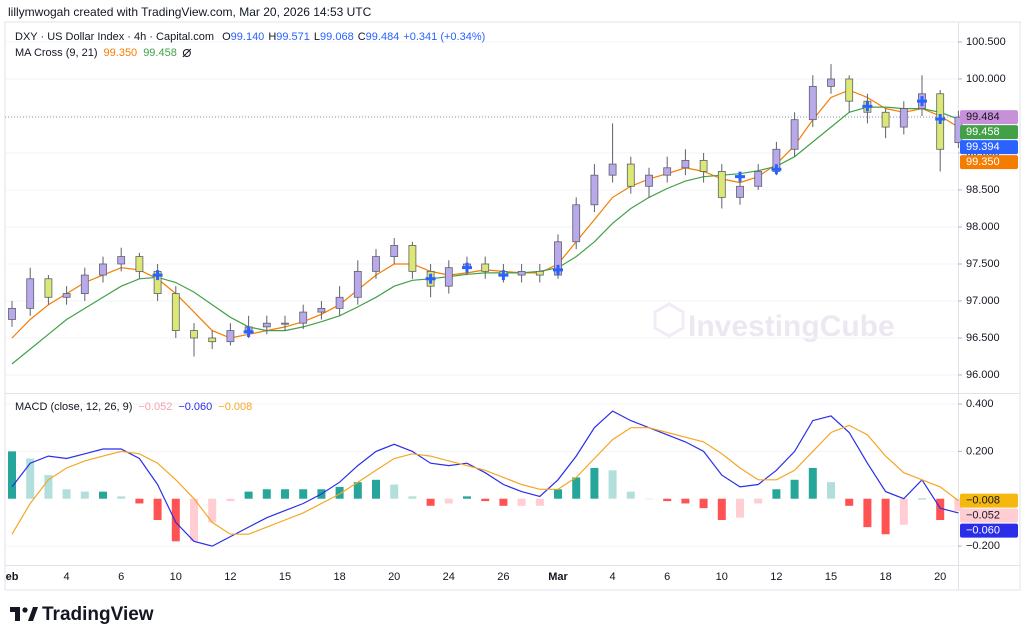 The width and height of the screenshot is (1024, 642). I want to click on price-tag-label: 99.394, so click(983, 147).